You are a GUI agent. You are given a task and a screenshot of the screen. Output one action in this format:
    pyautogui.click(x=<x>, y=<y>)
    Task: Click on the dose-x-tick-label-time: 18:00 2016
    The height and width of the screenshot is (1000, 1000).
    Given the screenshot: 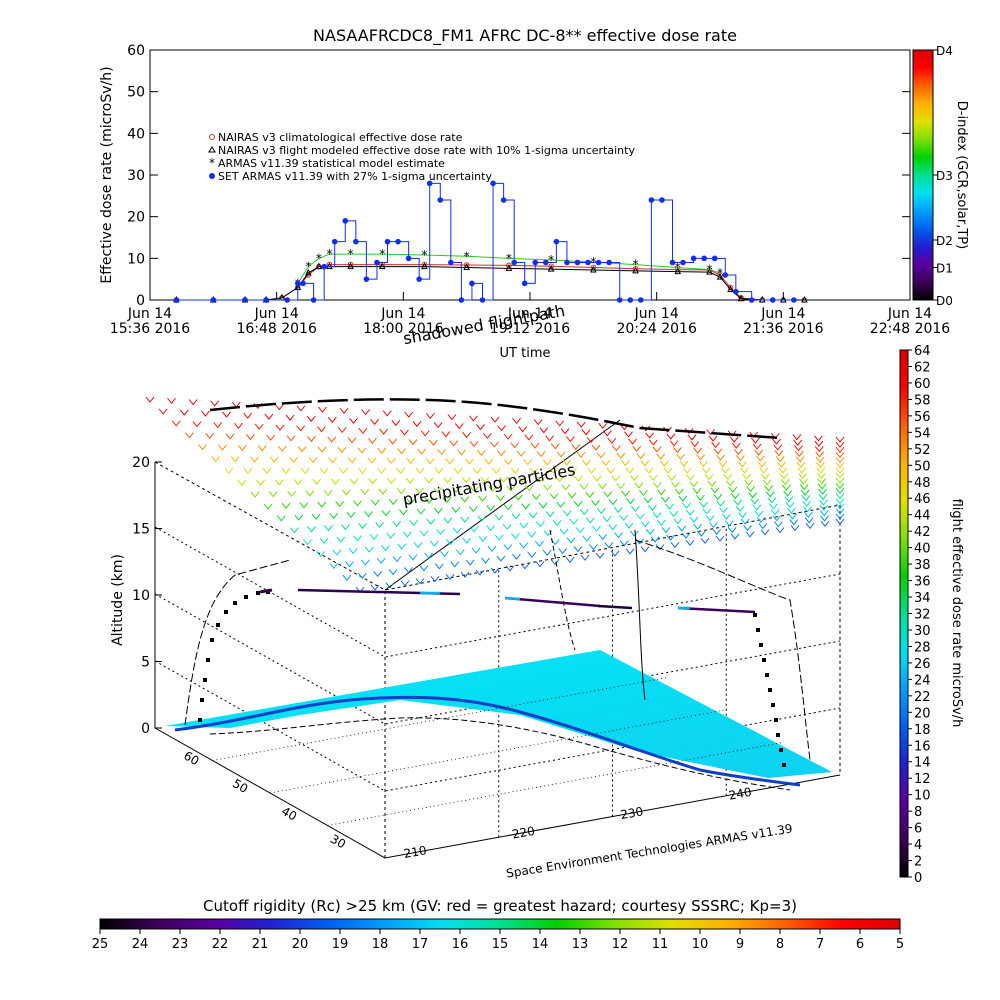 What is the action you would take?
    pyautogui.click(x=403, y=329)
    